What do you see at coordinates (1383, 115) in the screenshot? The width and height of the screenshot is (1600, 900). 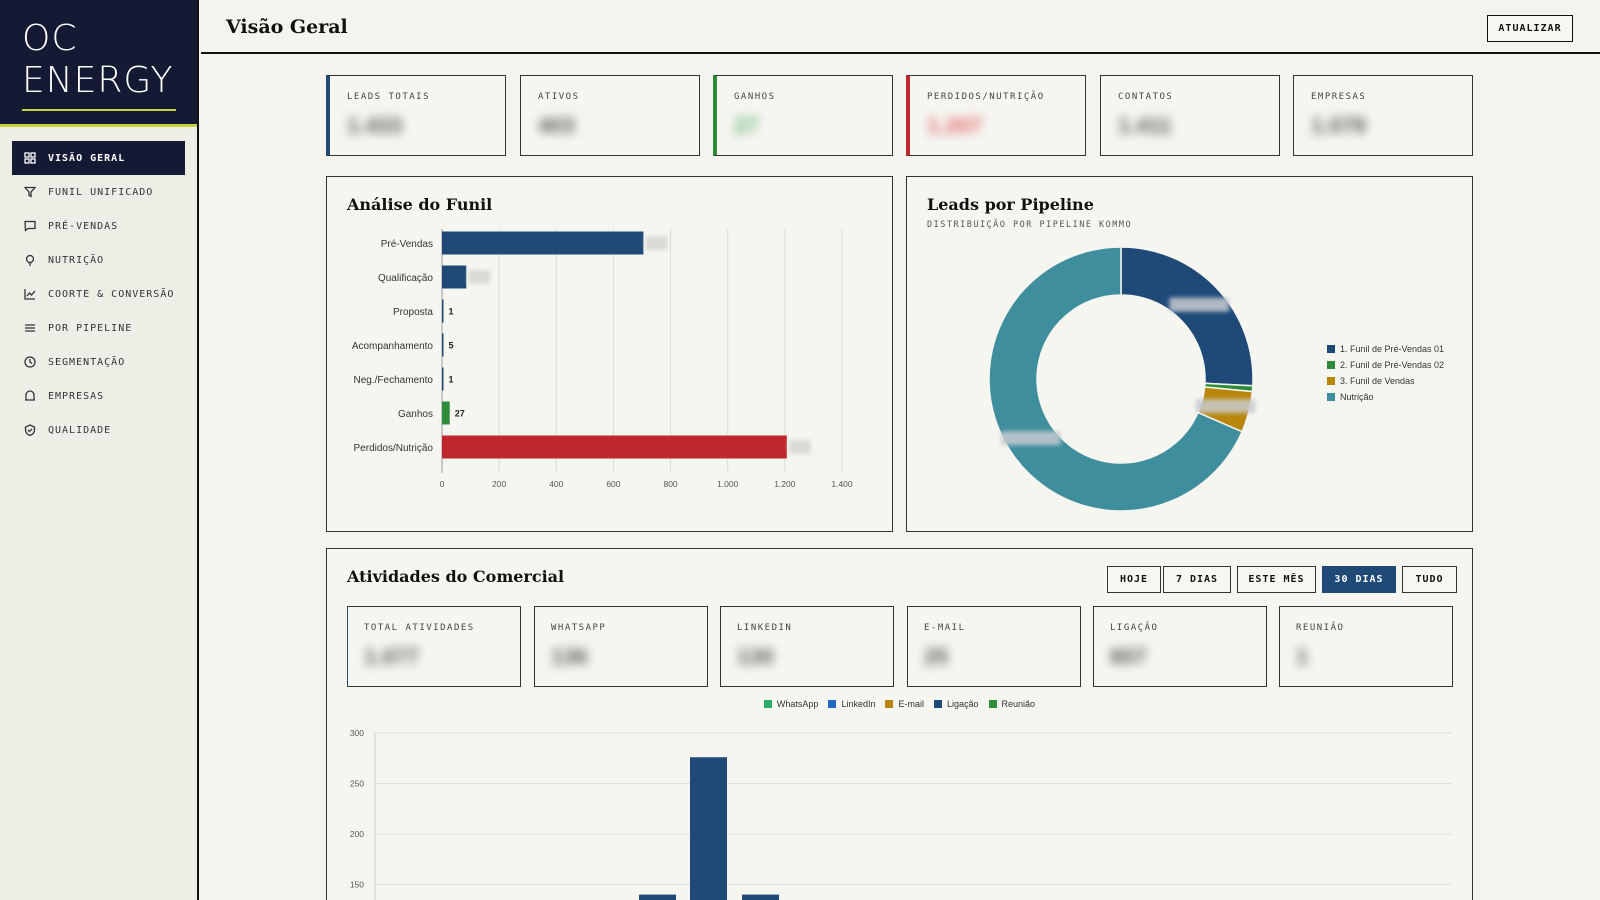 I see `stat-card: EMPRESAS 1.078` at bounding box center [1383, 115].